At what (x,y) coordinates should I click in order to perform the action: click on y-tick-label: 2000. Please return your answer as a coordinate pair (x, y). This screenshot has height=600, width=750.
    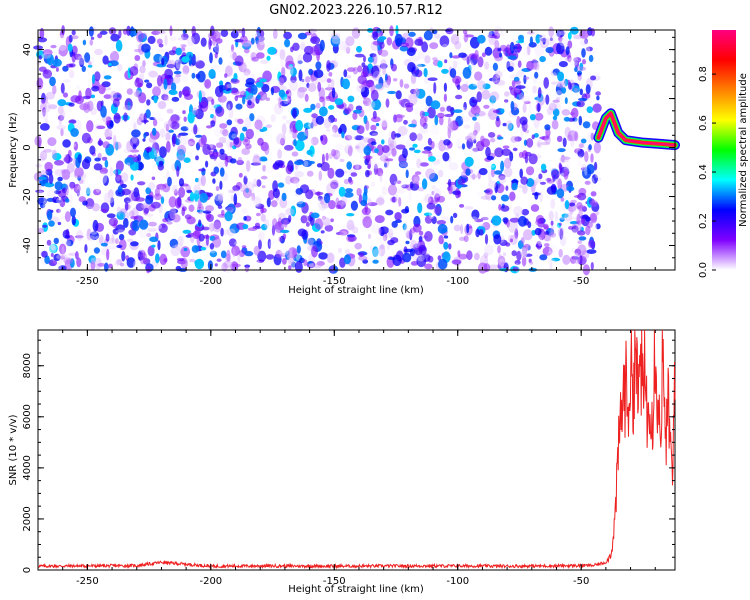
    Looking at the image, I should click on (27, 518).